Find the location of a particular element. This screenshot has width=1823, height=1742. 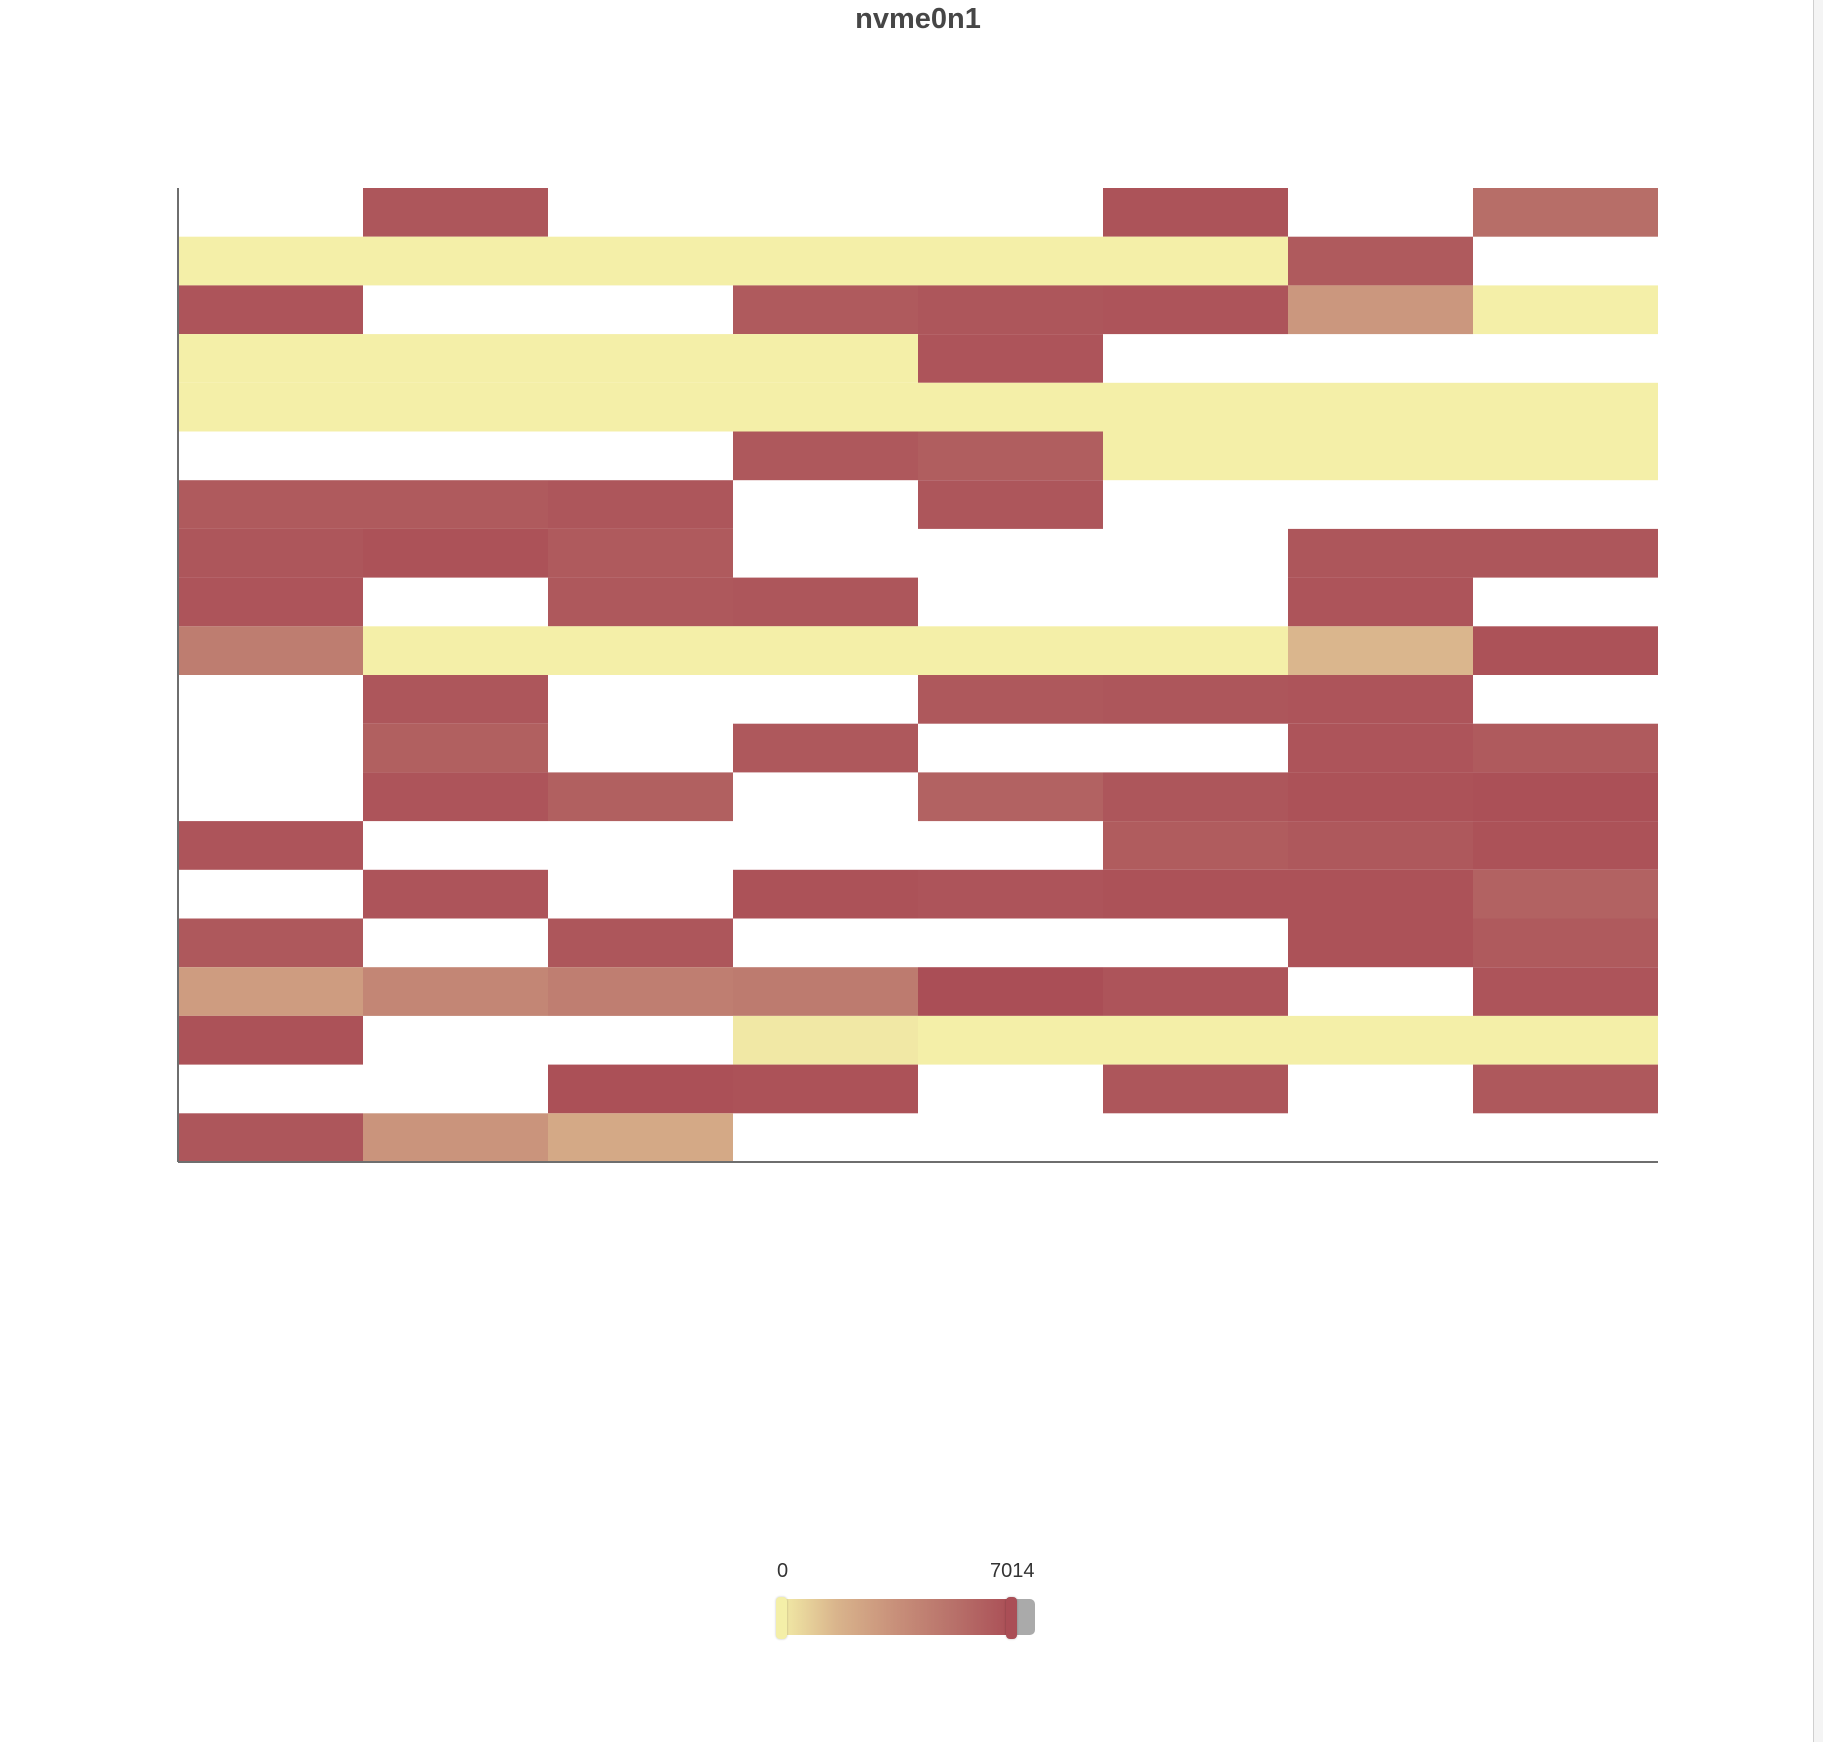

visualmap-min-handle is located at coordinates (781, 1618).